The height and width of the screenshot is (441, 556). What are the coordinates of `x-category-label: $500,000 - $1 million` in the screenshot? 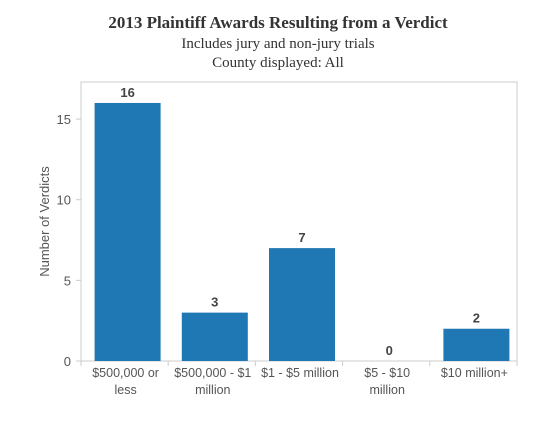 It's located at (212, 381).